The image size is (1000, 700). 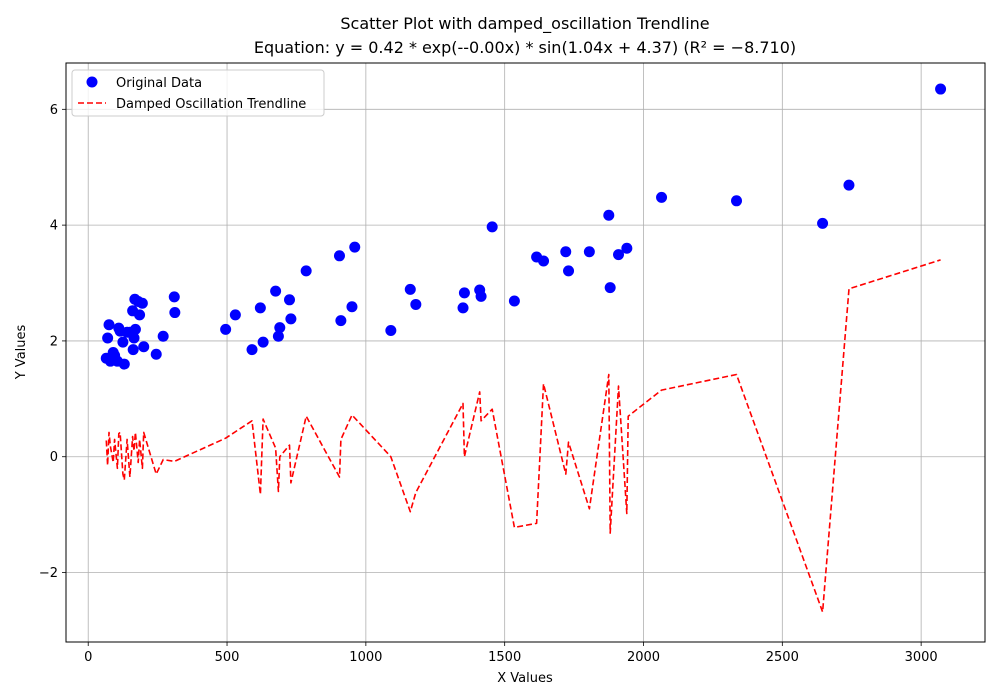 I want to click on x-tick-label: 3000, so click(x=921, y=657).